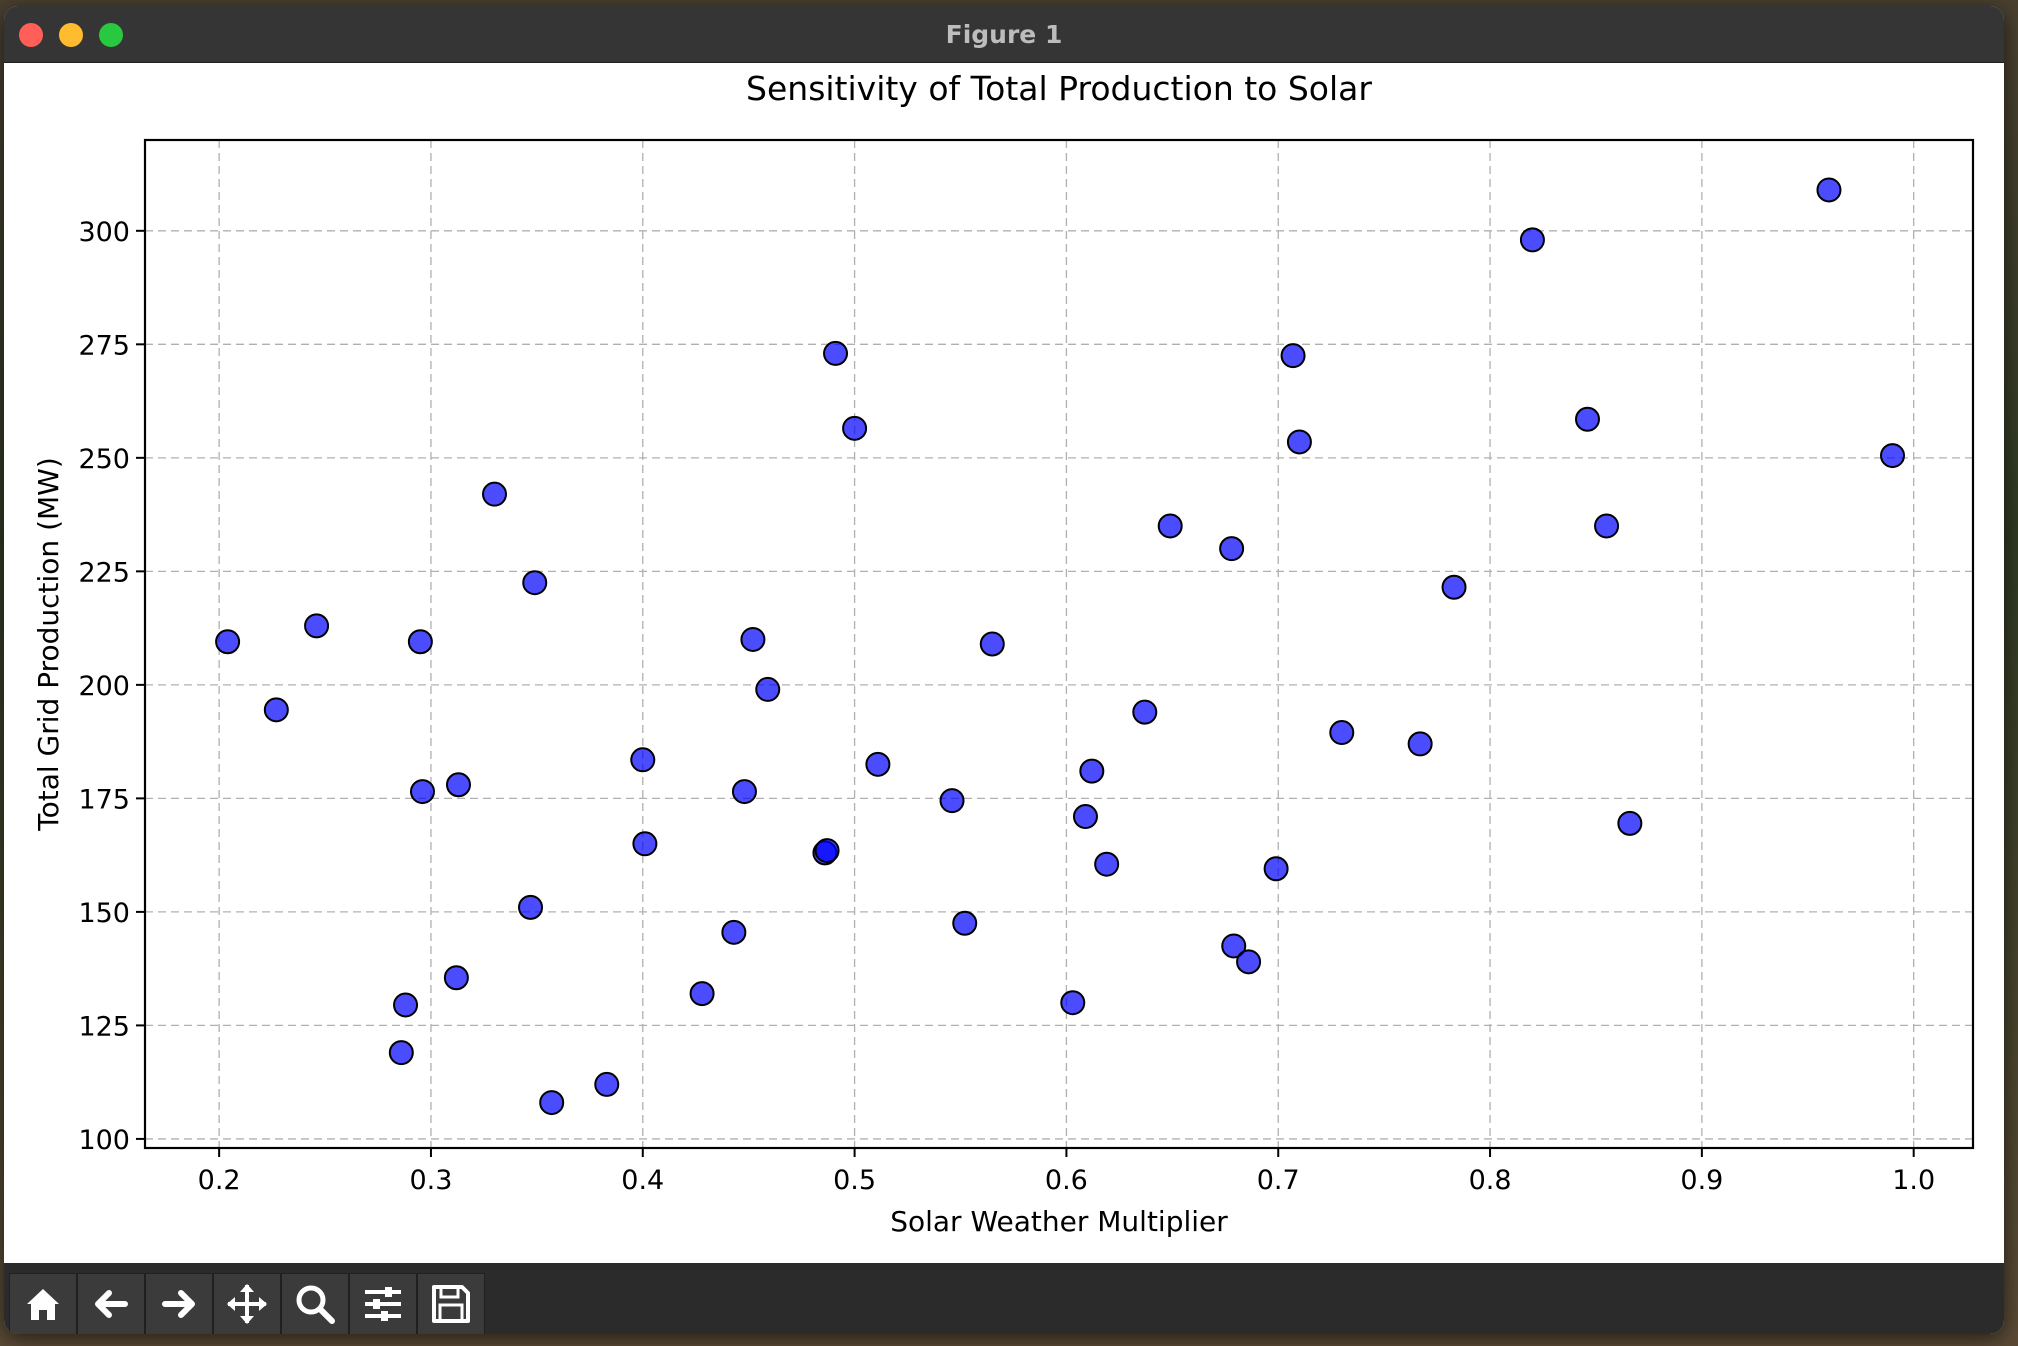 The width and height of the screenshot is (2018, 1346). I want to click on arrow-left-icon, so click(111, 1304).